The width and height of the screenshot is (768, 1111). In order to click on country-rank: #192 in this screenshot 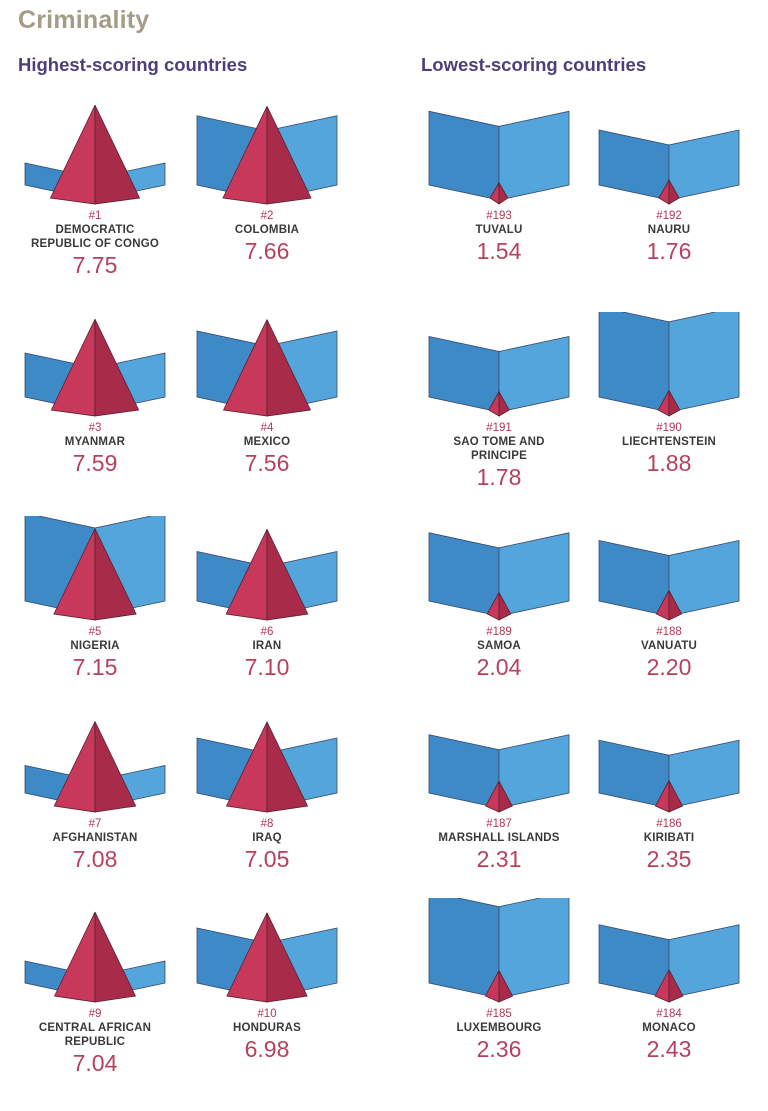, I will do `click(669, 216)`.